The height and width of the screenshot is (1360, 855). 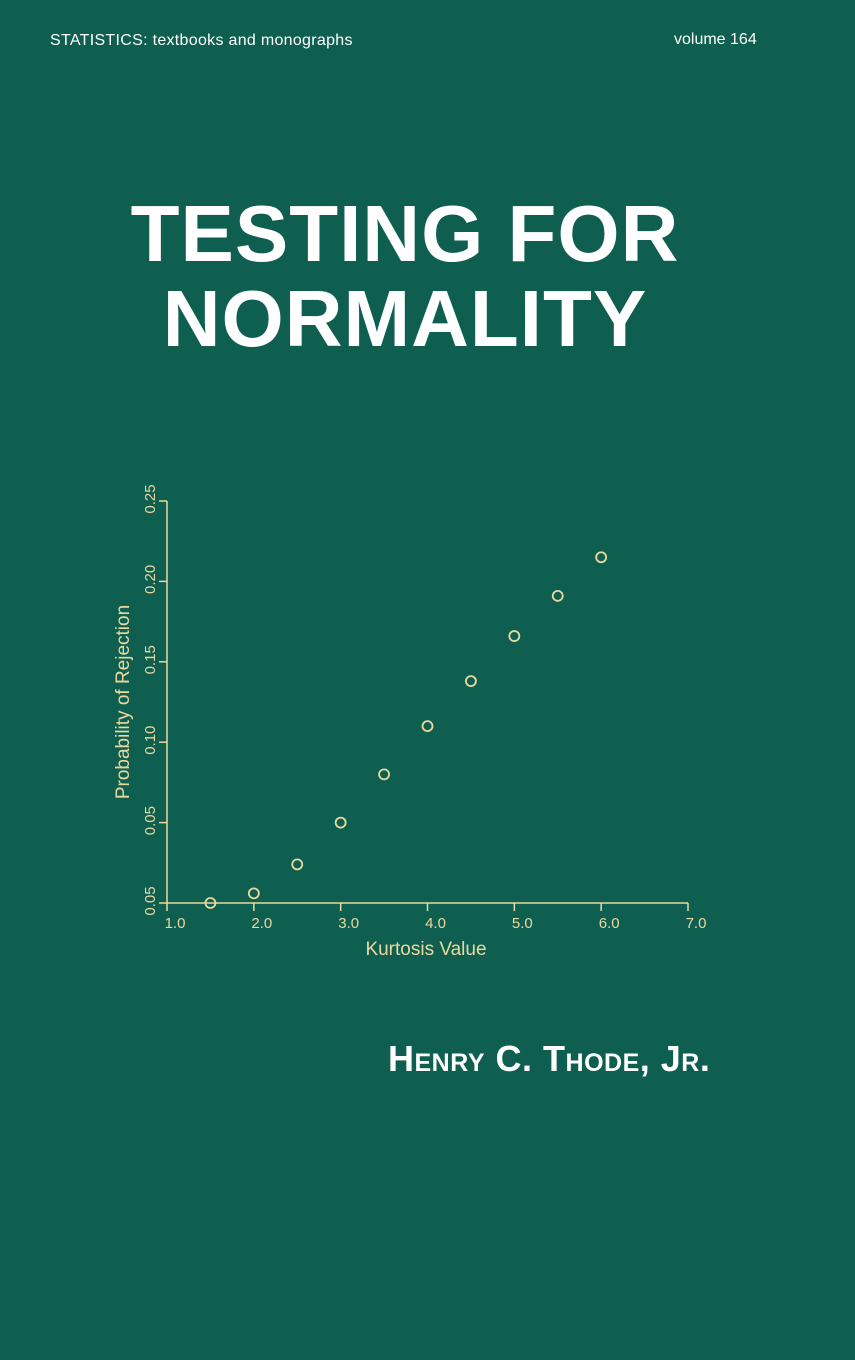 What do you see at coordinates (175, 923) in the screenshot?
I see `x-tick-label: 1.0` at bounding box center [175, 923].